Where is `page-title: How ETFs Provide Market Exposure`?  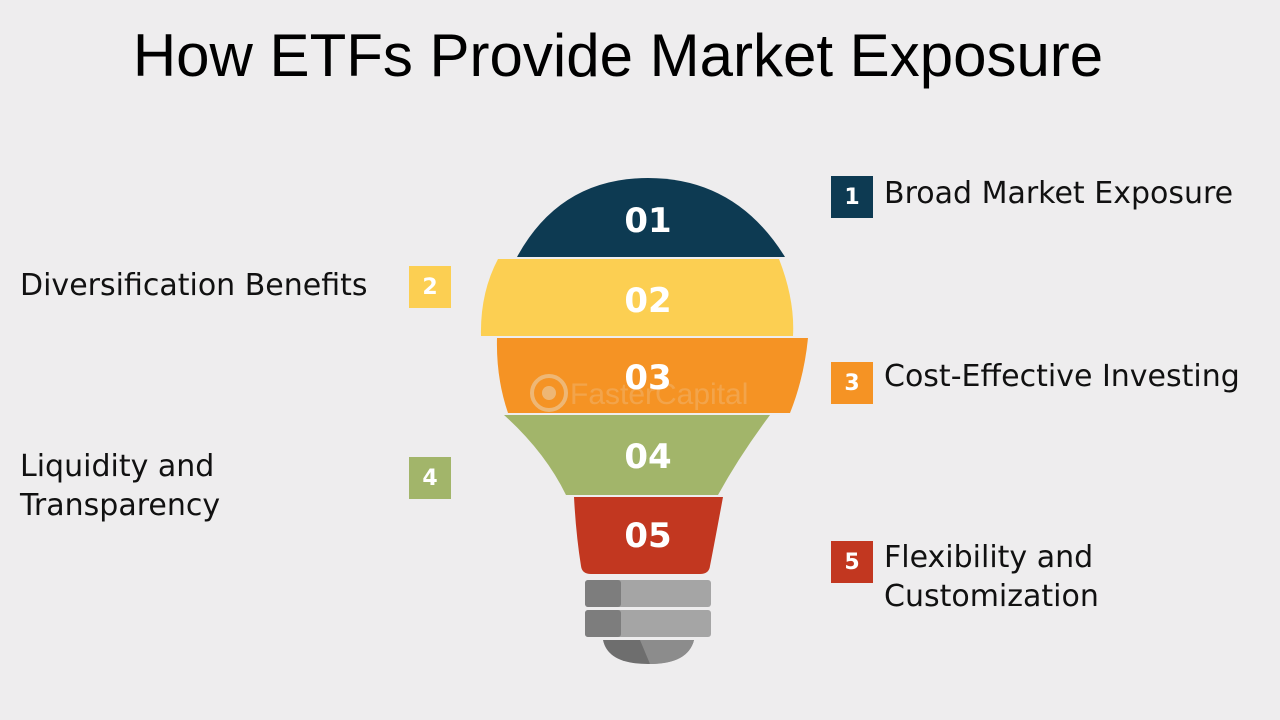
page-title: How ETFs Provide Market Exposure is located at coordinates (618, 55).